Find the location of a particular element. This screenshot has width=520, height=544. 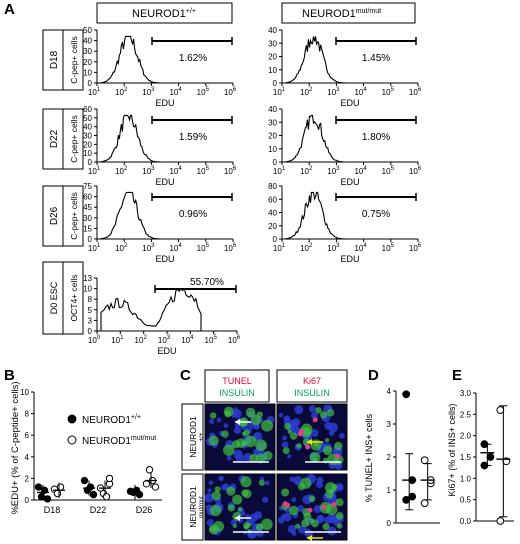

hist-d18-wt-gate-percent: 1.62% is located at coordinates (193, 58).